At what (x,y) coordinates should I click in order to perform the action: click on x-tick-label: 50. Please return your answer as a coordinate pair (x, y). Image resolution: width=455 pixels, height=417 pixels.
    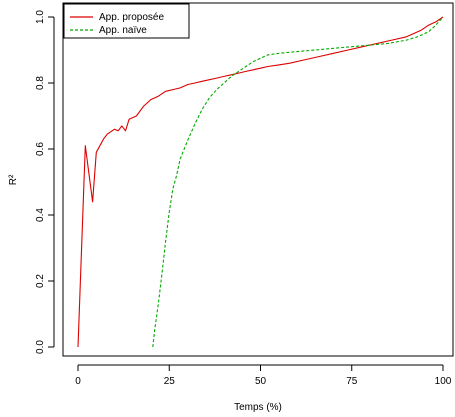
    Looking at the image, I should click on (261, 381).